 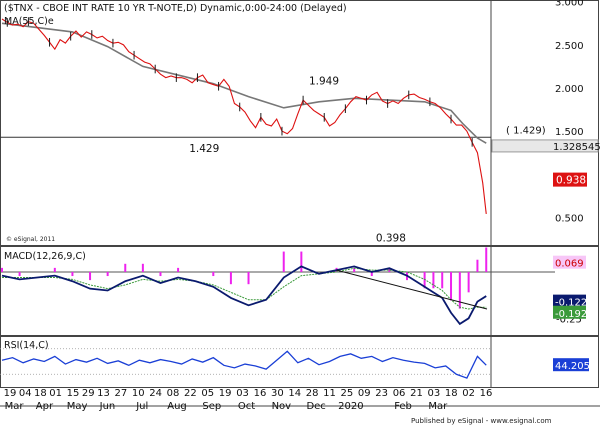 I want to click on x-month-label: Oct, so click(x=246, y=406).